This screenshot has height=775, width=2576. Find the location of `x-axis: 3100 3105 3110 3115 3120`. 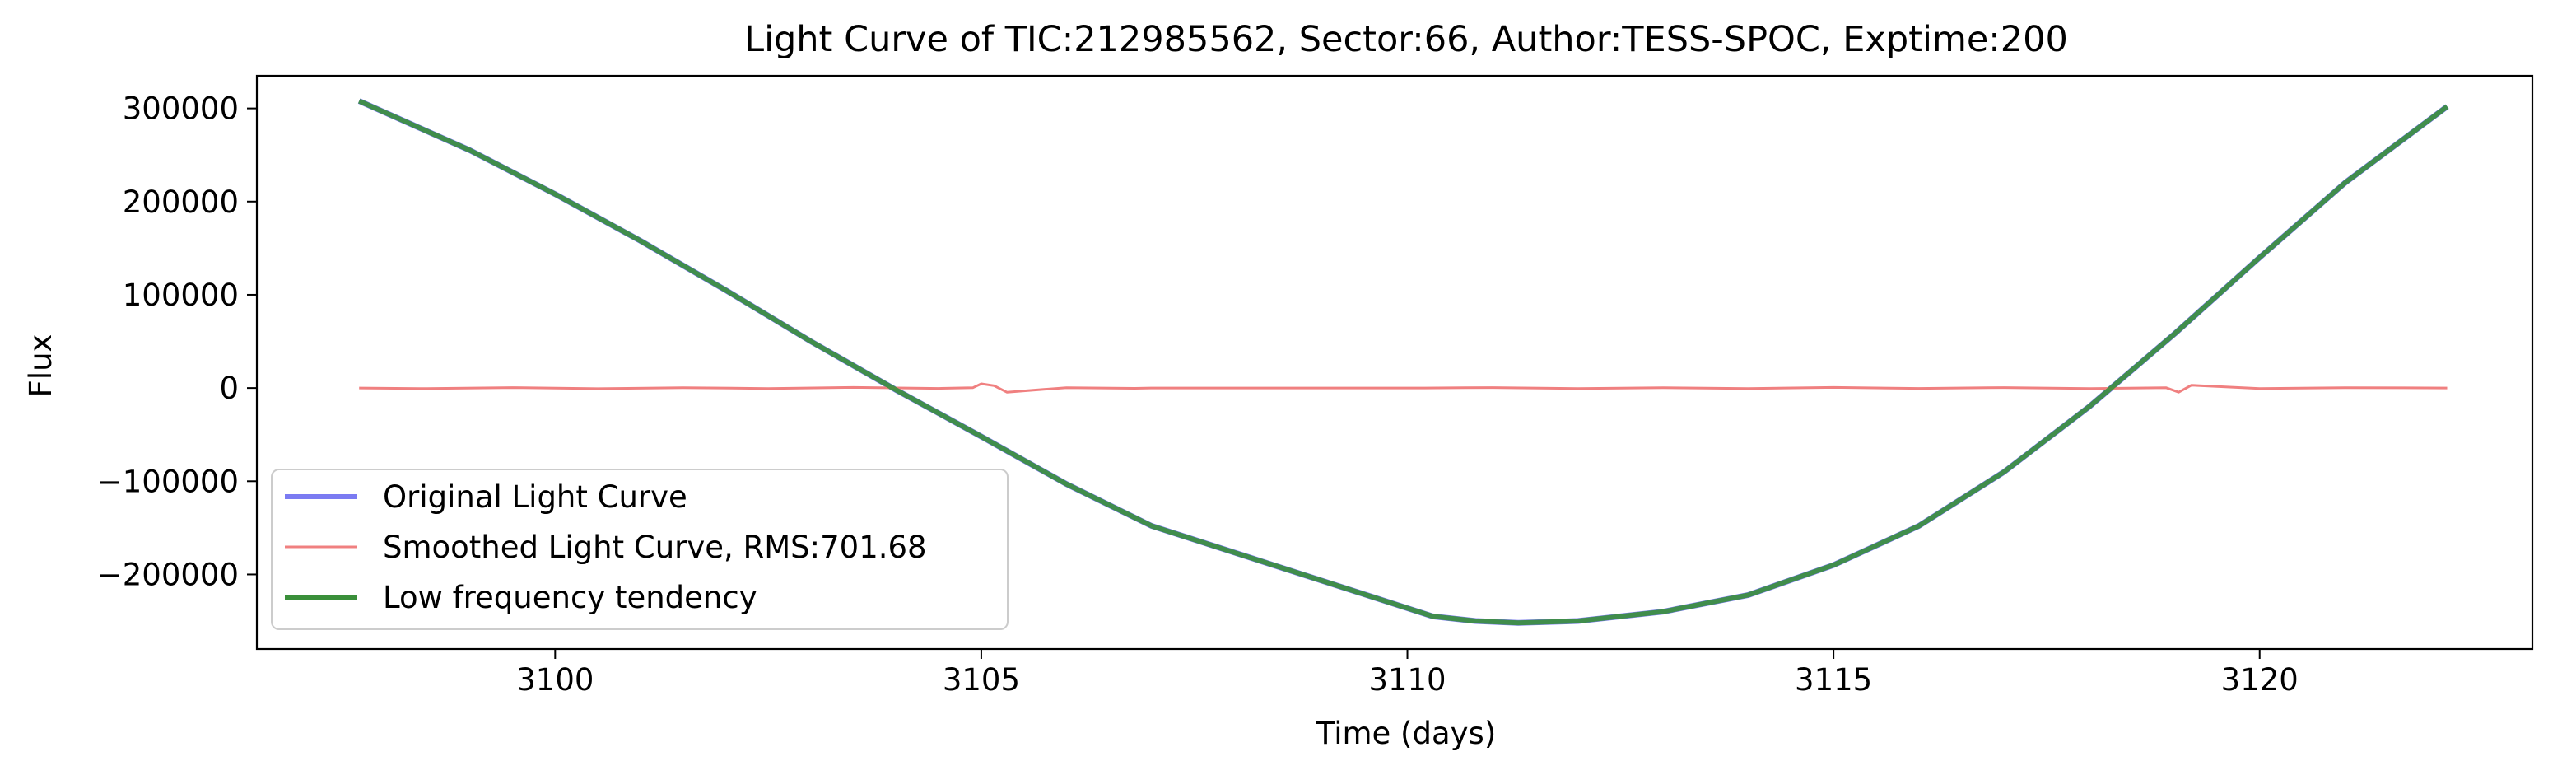

x-axis: 3100 3105 3110 3115 3120 is located at coordinates (1407, 673).